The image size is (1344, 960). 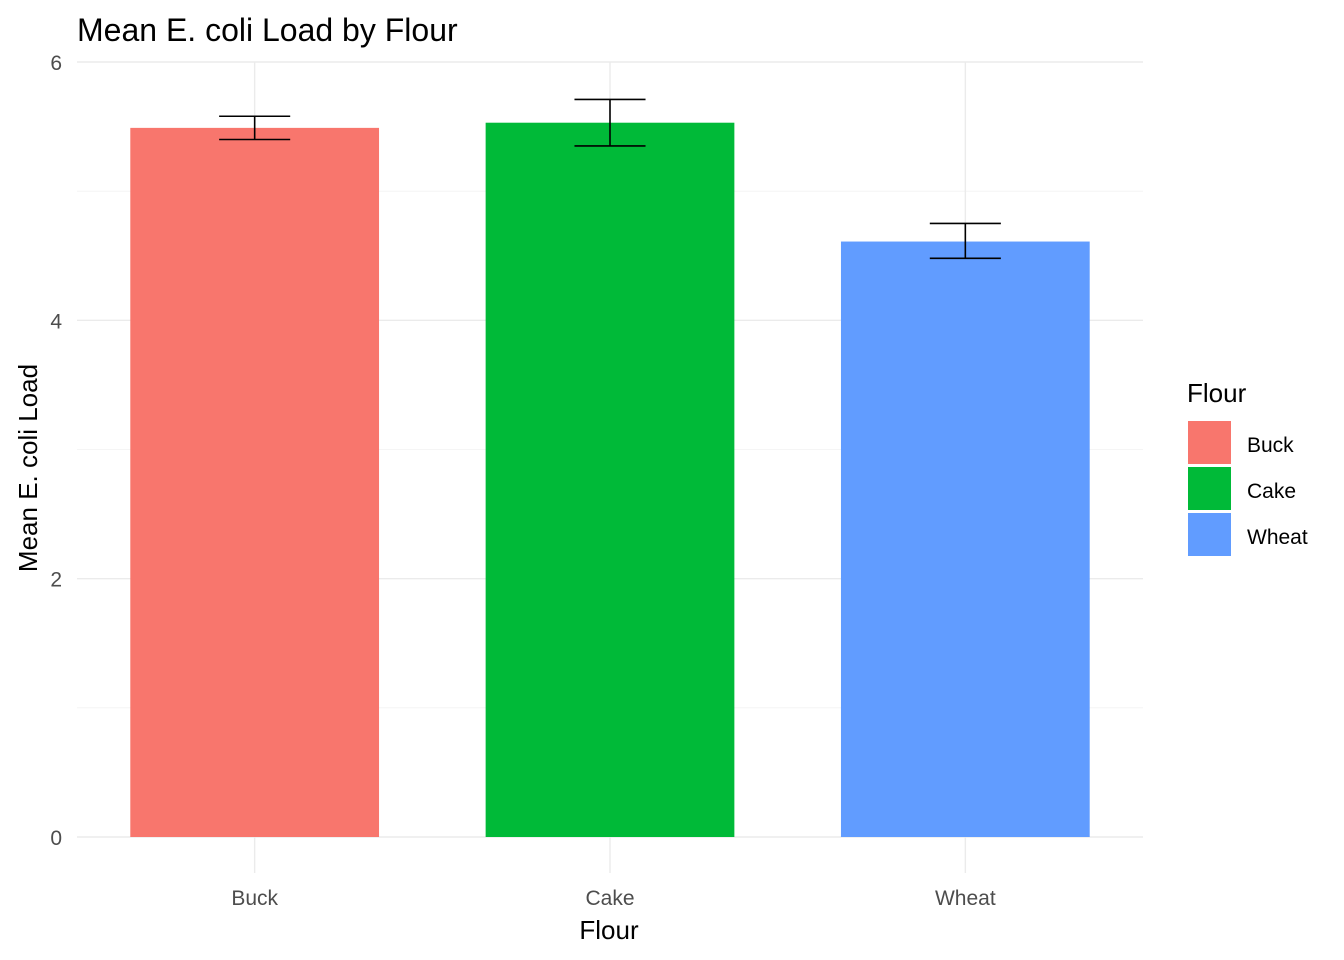 What do you see at coordinates (255, 128) in the screenshot?
I see `error-bar-buck` at bounding box center [255, 128].